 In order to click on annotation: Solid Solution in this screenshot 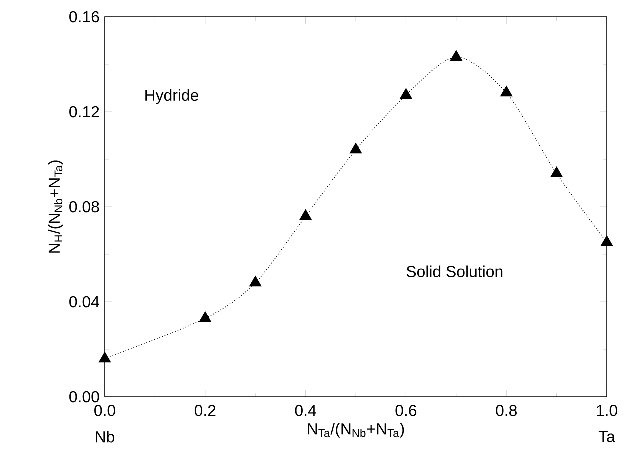, I will do `click(454, 272)`.